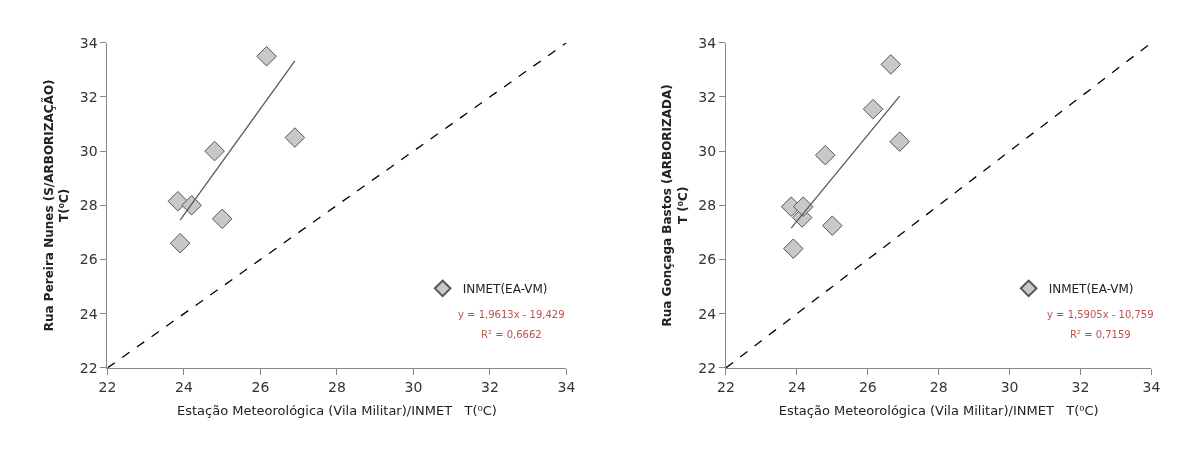  Describe the element at coordinates (511, 314) in the screenshot. I see `annotation: y = 1,9613x - 19,429` at that location.